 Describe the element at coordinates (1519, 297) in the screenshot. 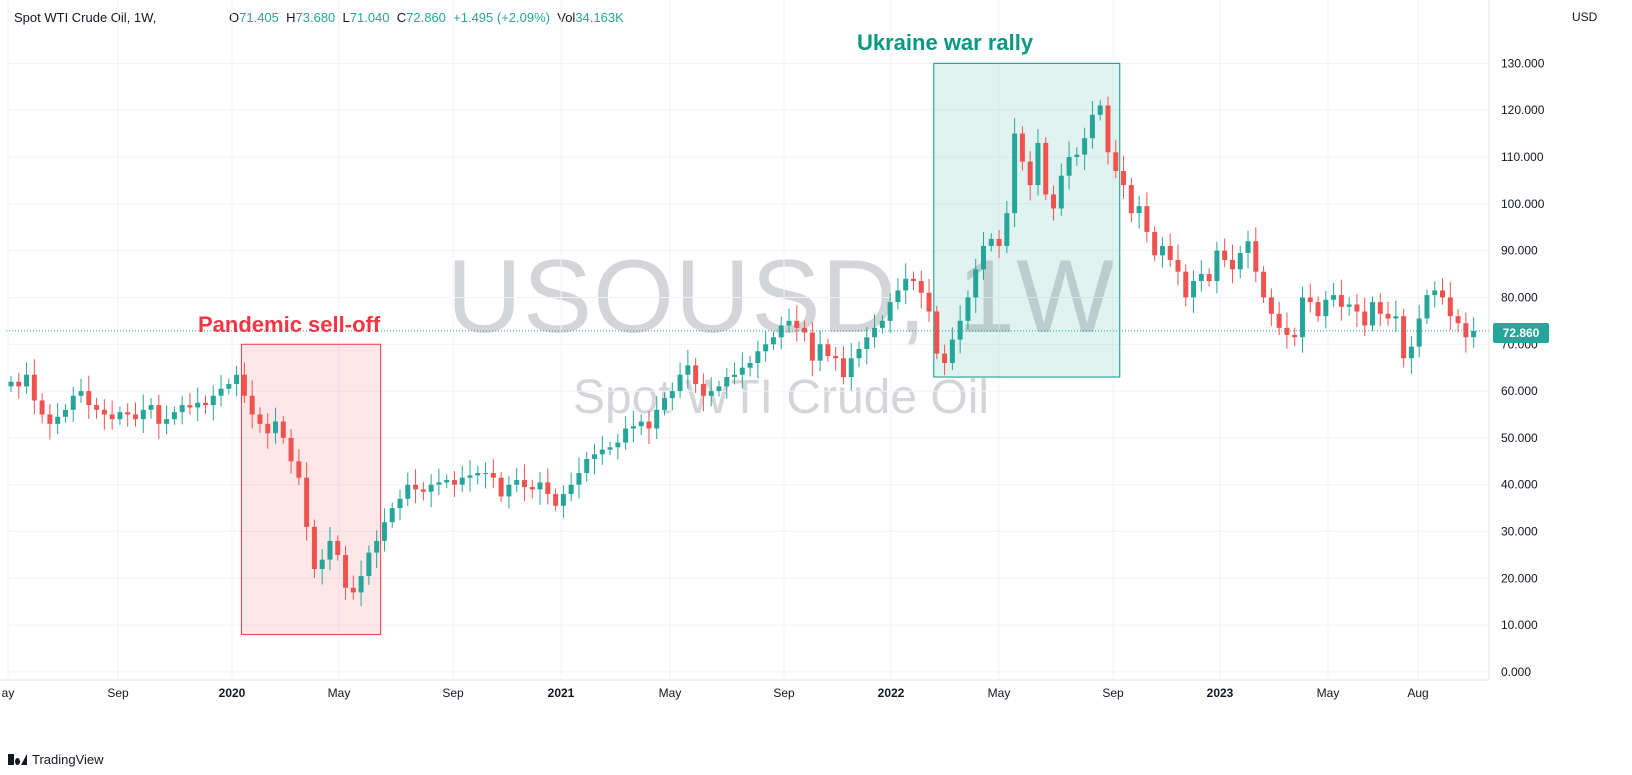

I see `y-tick-label: 80.000` at that location.